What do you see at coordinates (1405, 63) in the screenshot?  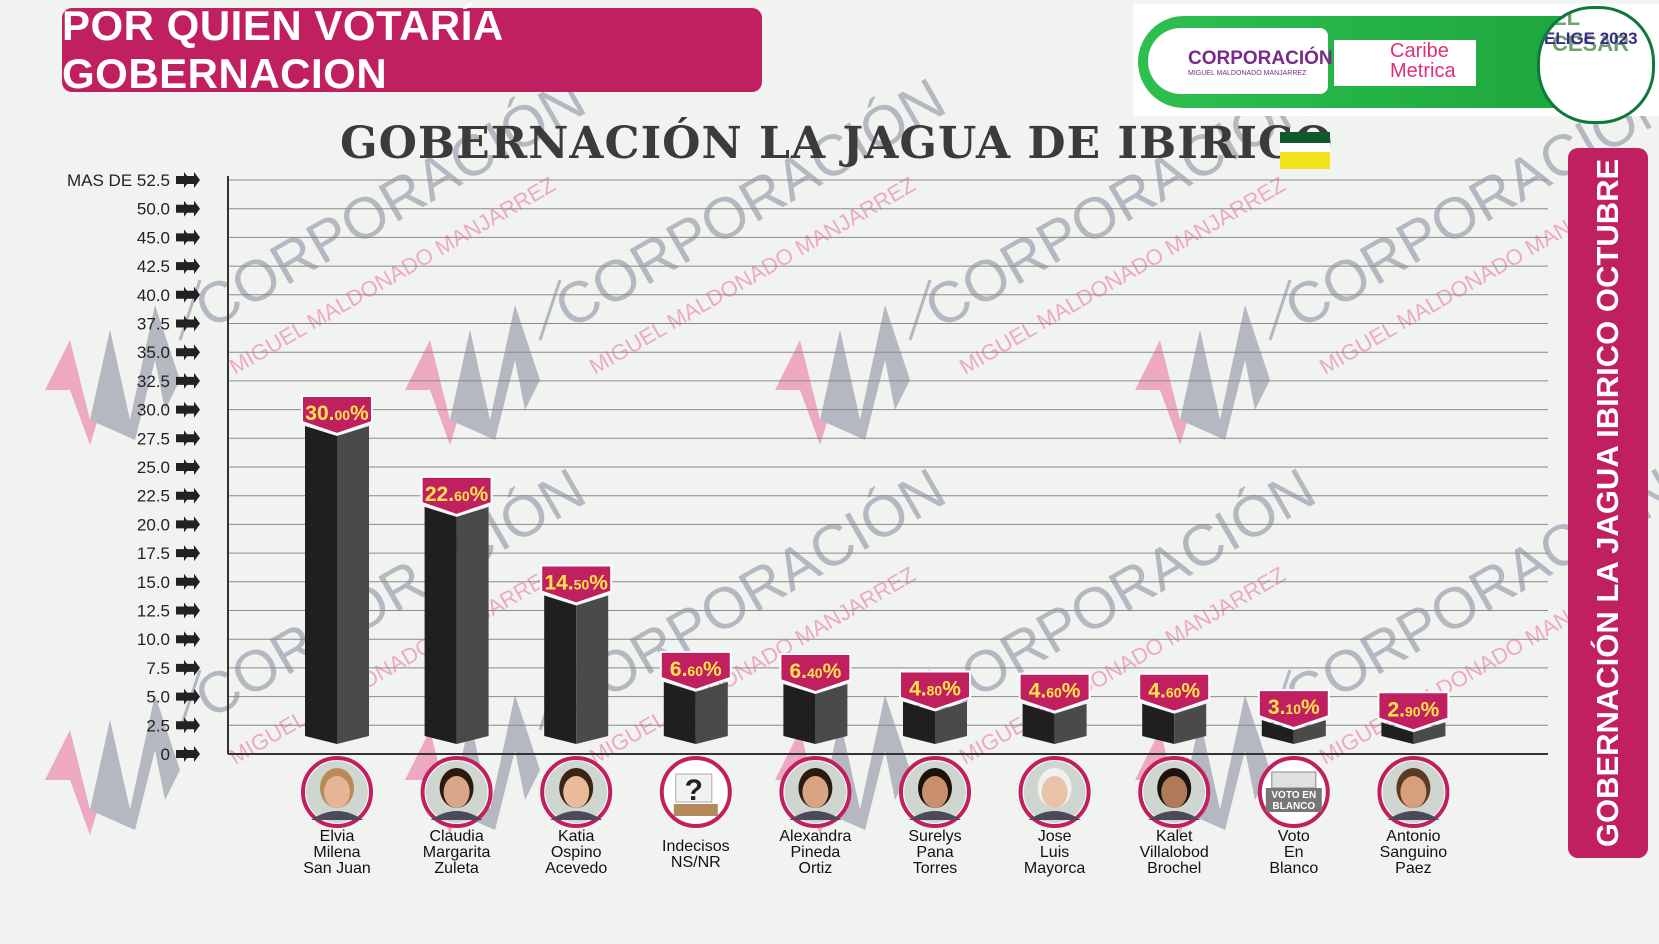 I see `caribe-metrica-logo` at bounding box center [1405, 63].